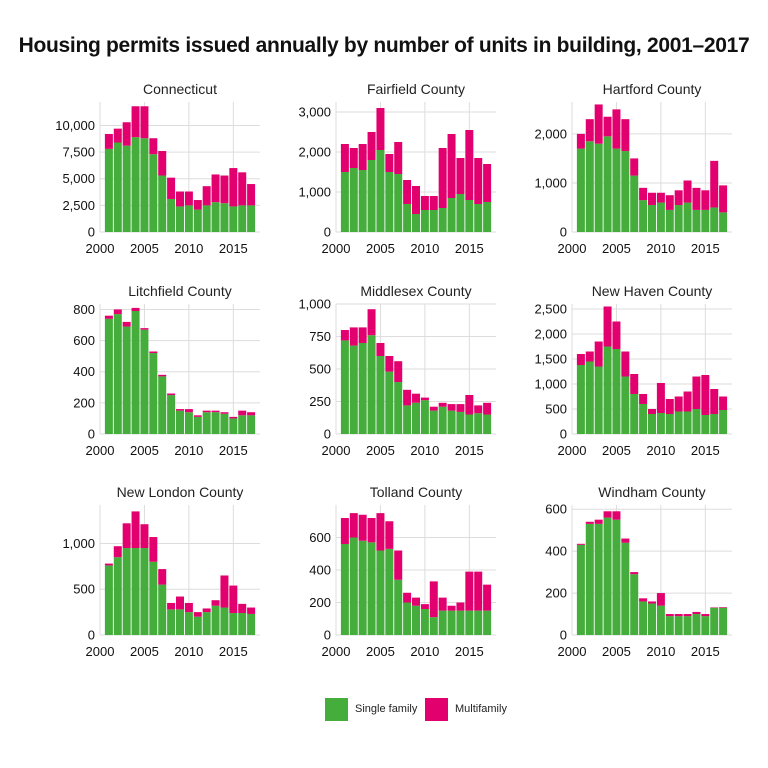  I want to click on legend: Single family Multifamily, so click(384, 710).